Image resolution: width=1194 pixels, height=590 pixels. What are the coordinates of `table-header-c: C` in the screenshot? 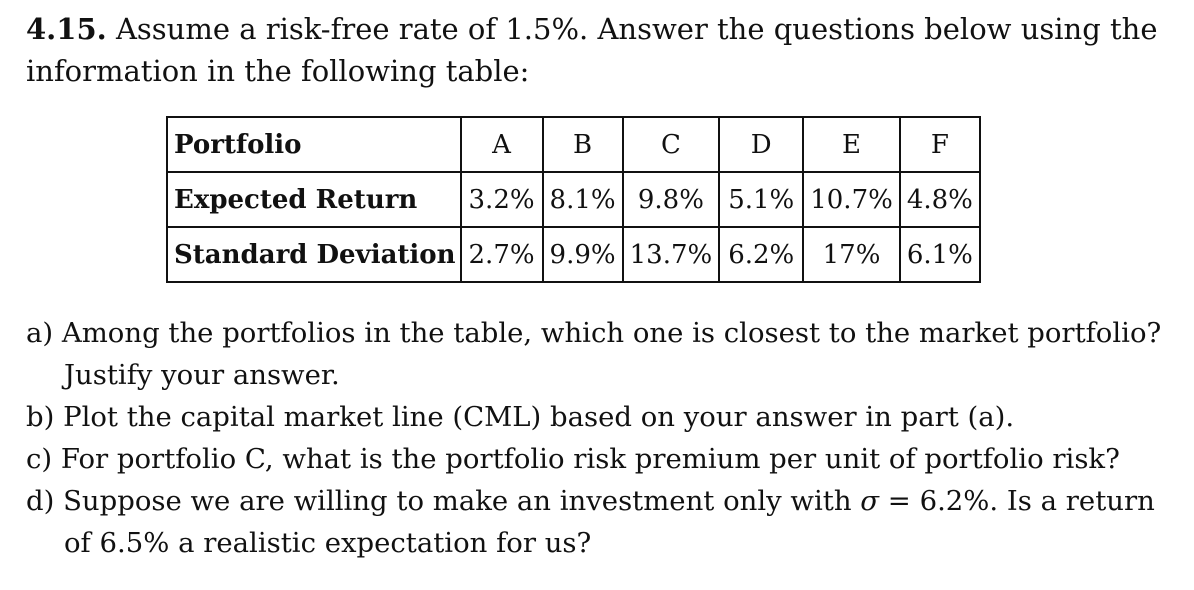 It's located at (671, 144).